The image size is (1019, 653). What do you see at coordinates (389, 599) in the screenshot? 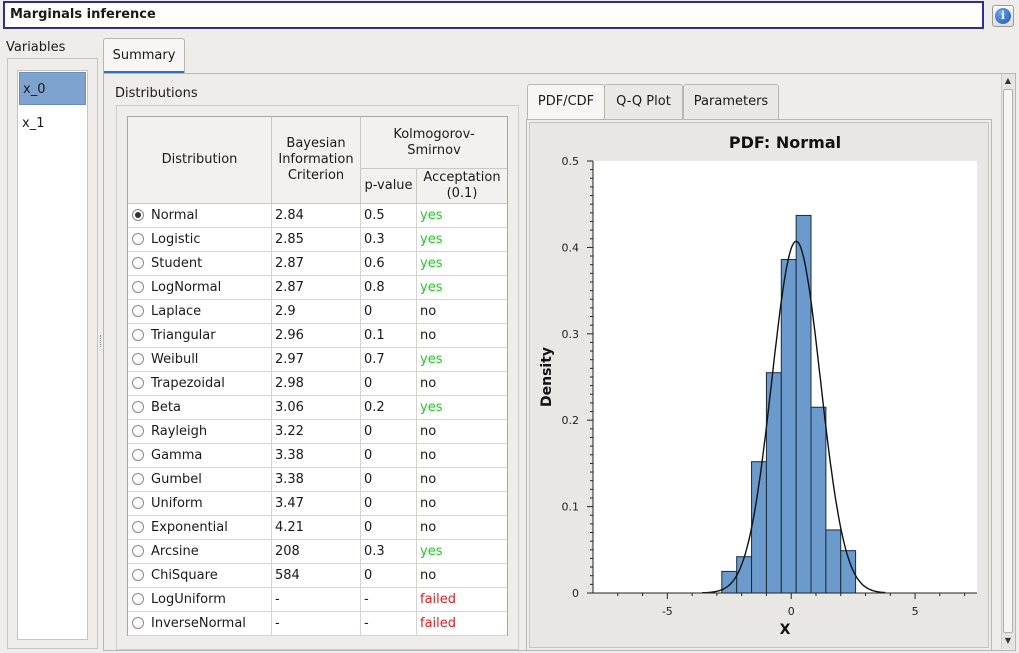
I see `cell-pvalue: -` at bounding box center [389, 599].